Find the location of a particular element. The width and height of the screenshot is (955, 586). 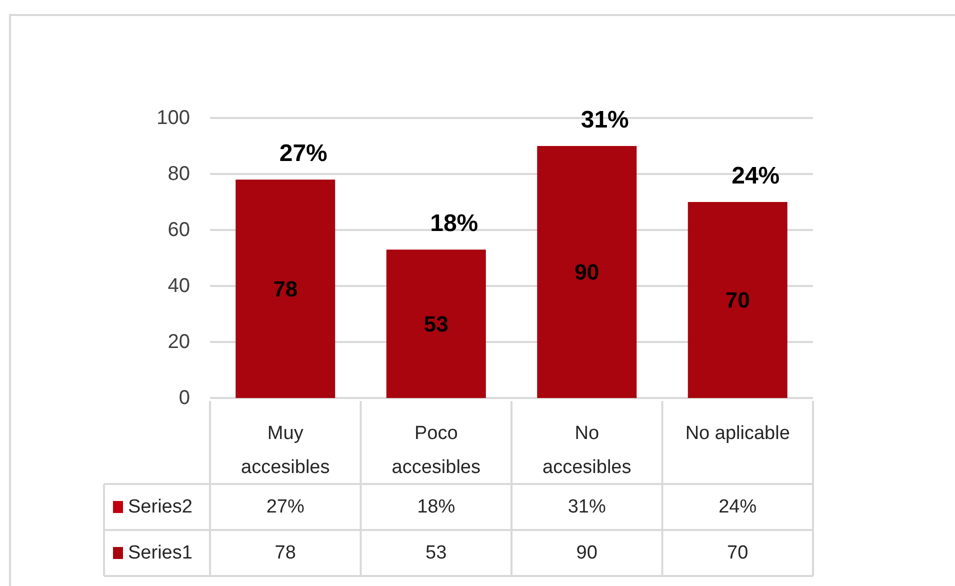

x-tick-label: Muy accesibles is located at coordinates (285, 450).